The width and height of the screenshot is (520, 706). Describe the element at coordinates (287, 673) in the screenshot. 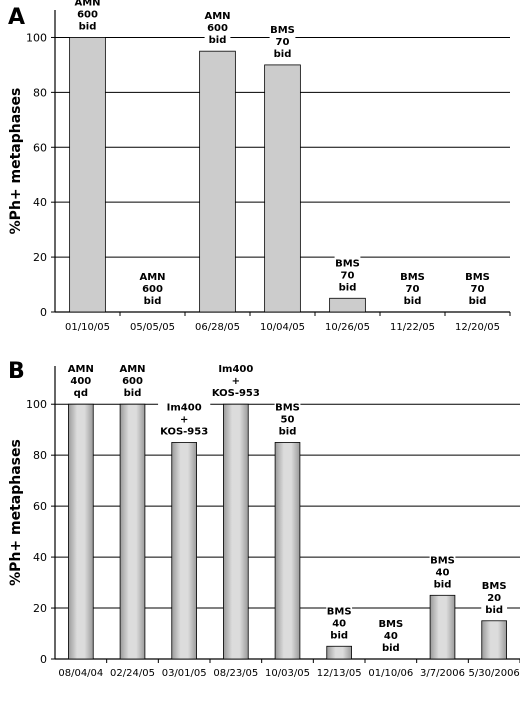

I see `x-tick-label: 10/03/05` at that location.